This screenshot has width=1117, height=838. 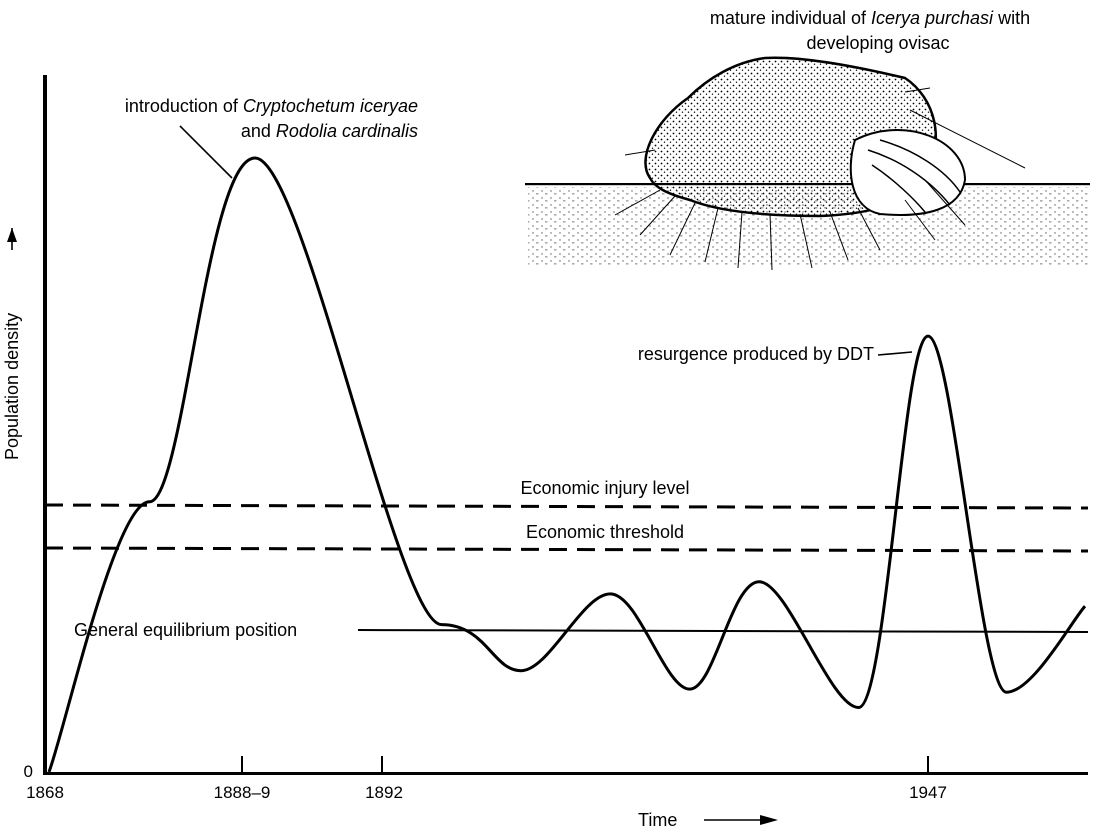 What do you see at coordinates (271, 106) in the screenshot?
I see `introduction-annotation-line1: introduction of Cryptochetum iceryae` at bounding box center [271, 106].